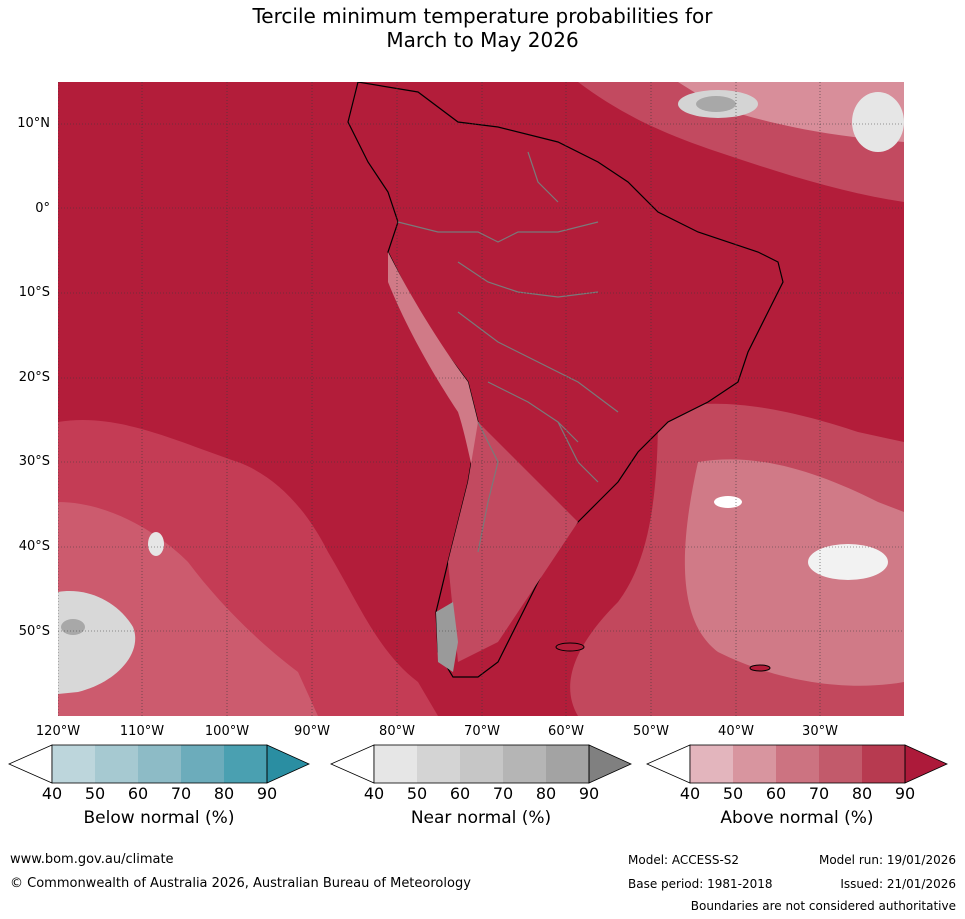 This screenshot has width=965, height=919. What do you see at coordinates (566, 731) in the screenshot?
I see `lon-label-60w: 60°W` at bounding box center [566, 731].